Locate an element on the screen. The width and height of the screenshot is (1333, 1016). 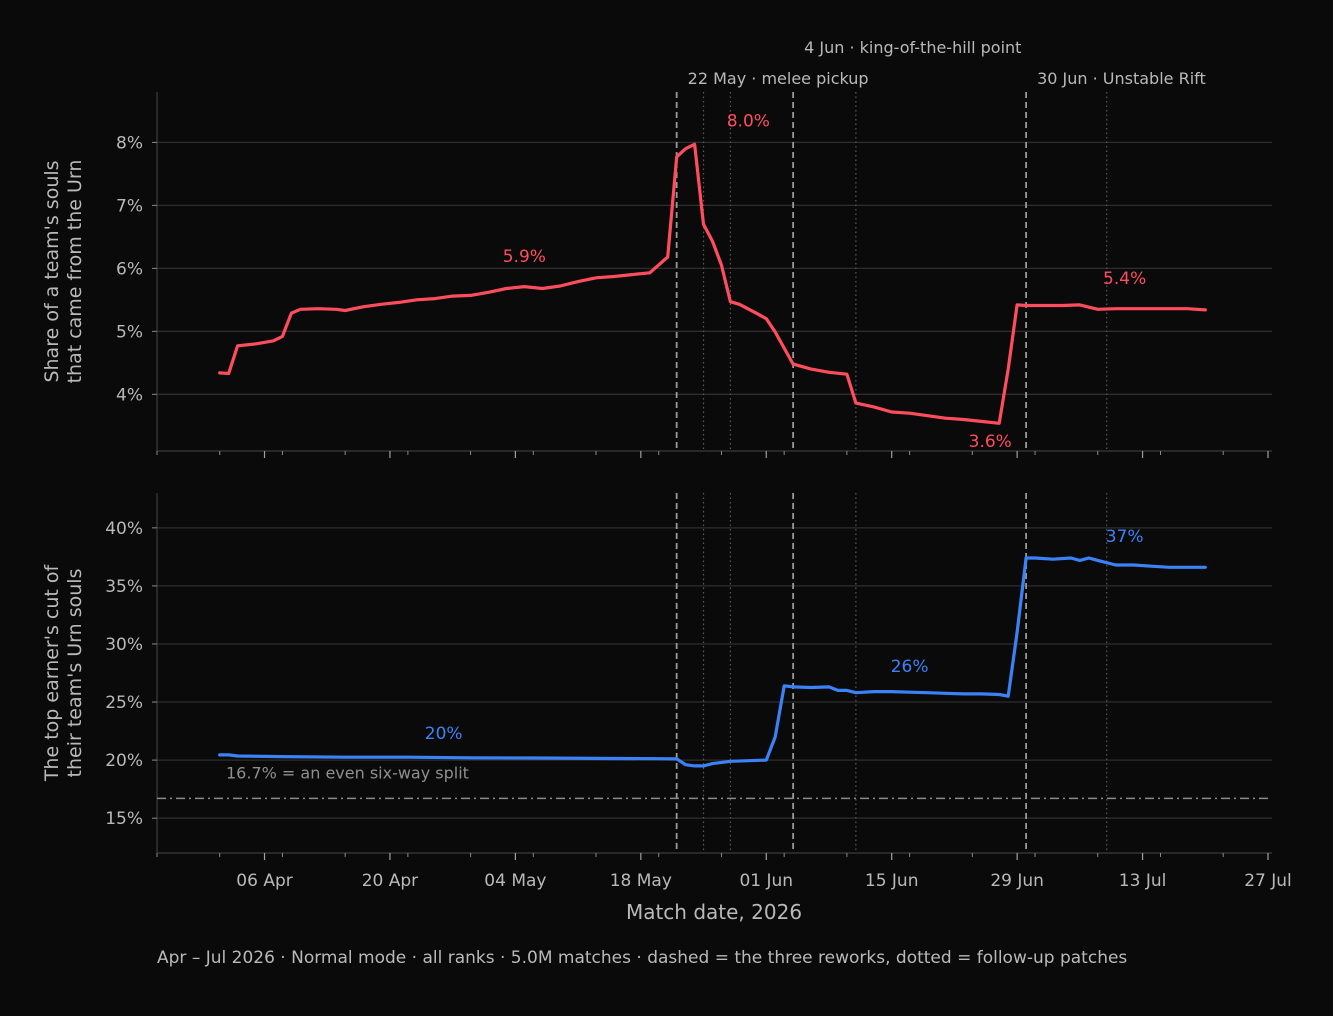
x-tick-label: 15 Jun is located at coordinates (892, 881).